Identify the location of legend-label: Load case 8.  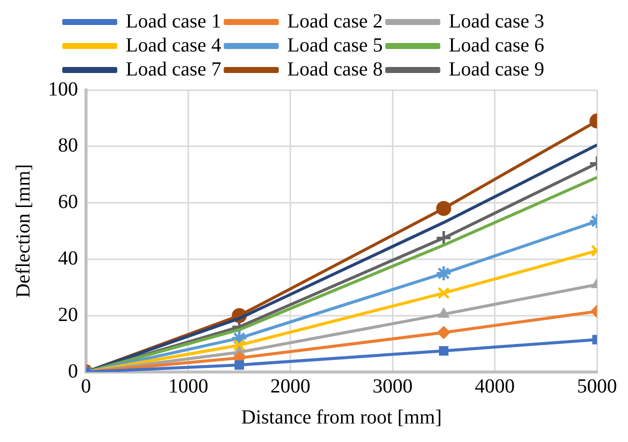
(335, 69).